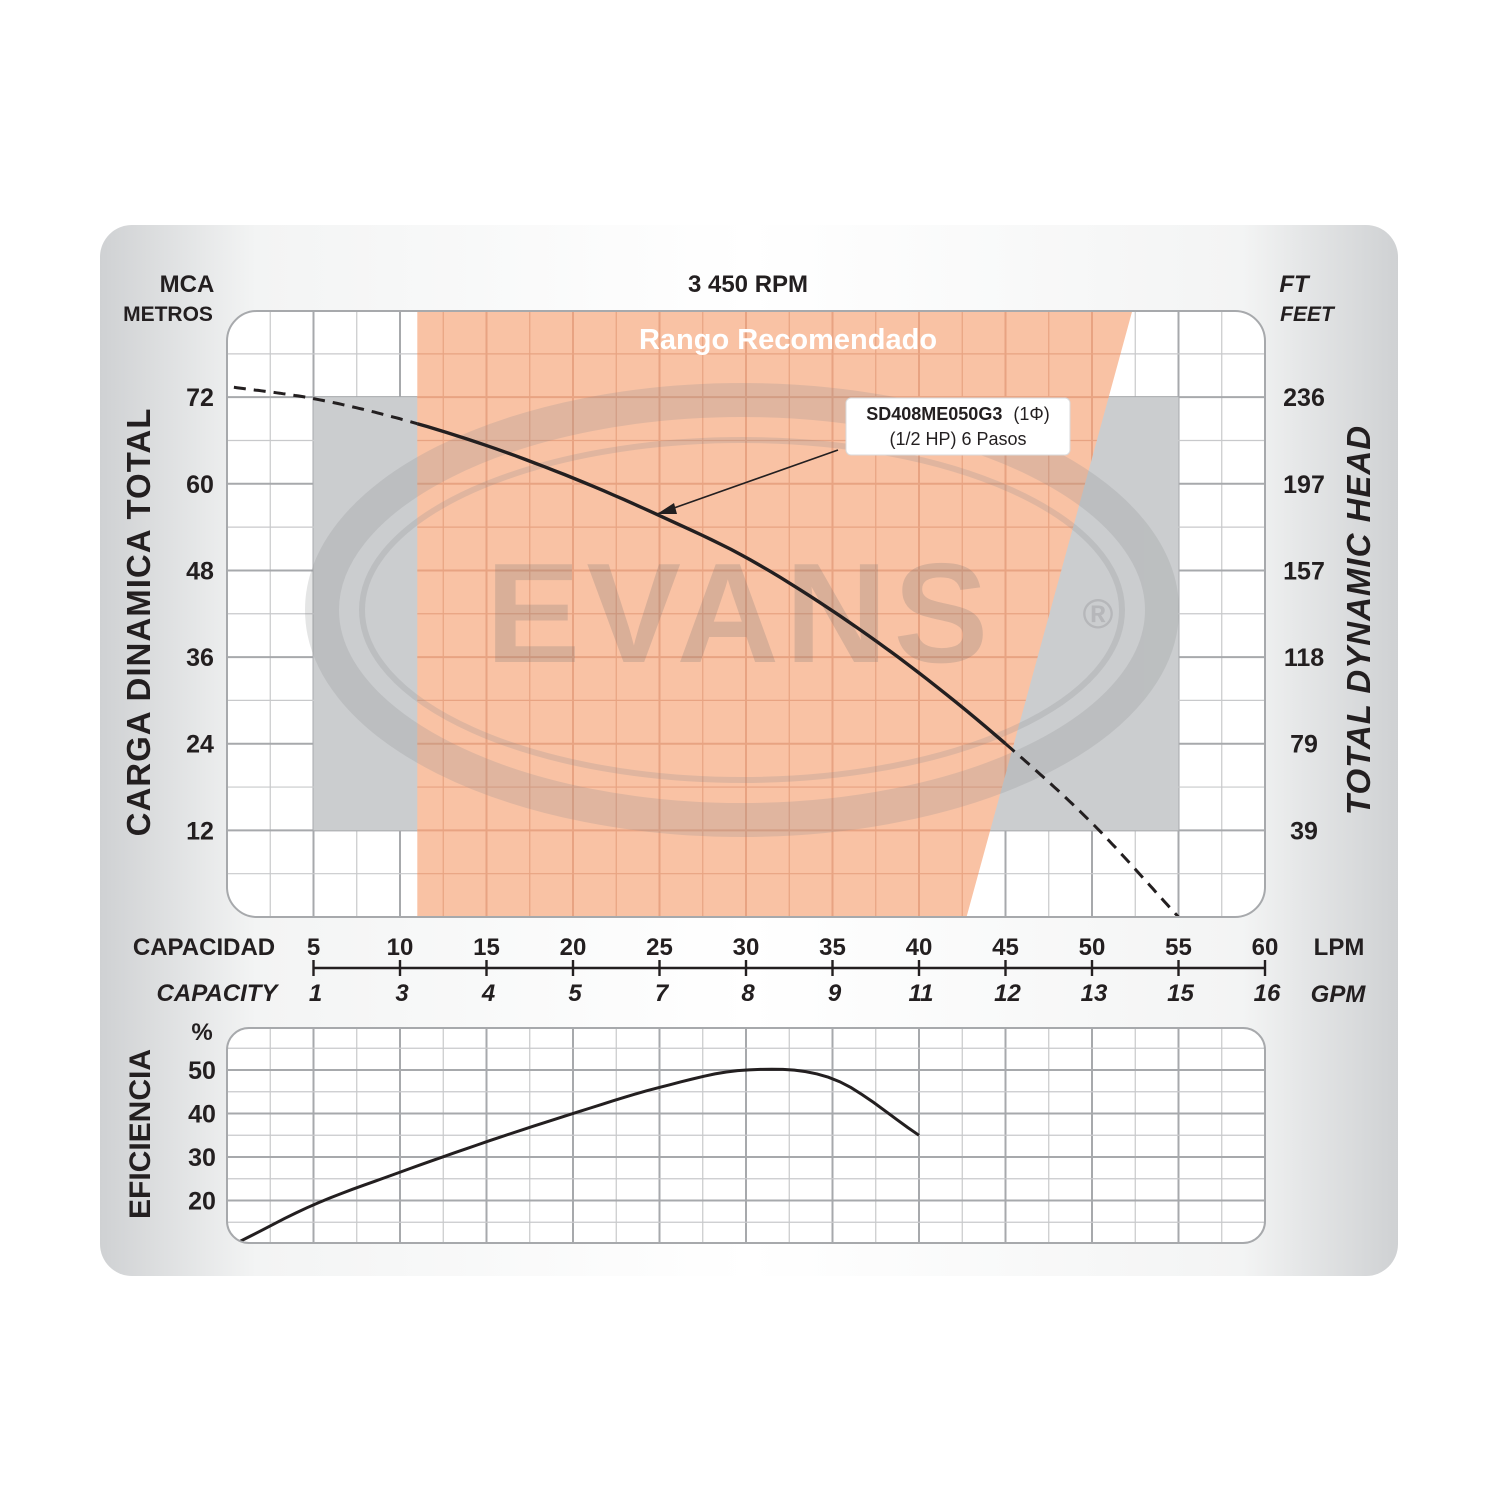 The image size is (1500, 1500). Describe the element at coordinates (575, 993) in the screenshot. I see `capacity-tick-gpm: 5` at that location.